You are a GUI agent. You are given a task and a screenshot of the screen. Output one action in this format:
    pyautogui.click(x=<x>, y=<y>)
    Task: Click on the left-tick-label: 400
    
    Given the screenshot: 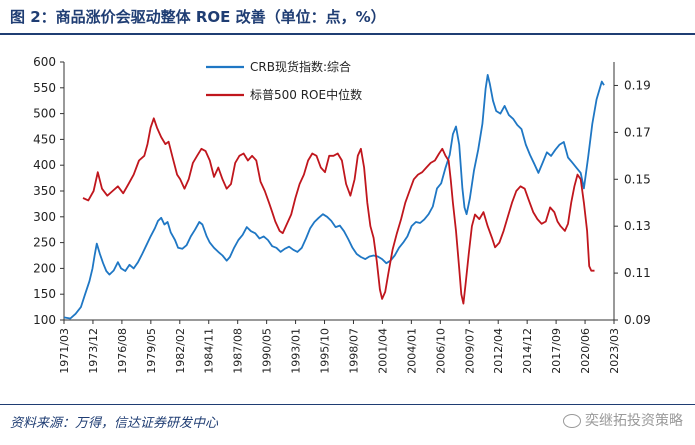 What is the action you would take?
    pyautogui.click(x=44, y=165)
    